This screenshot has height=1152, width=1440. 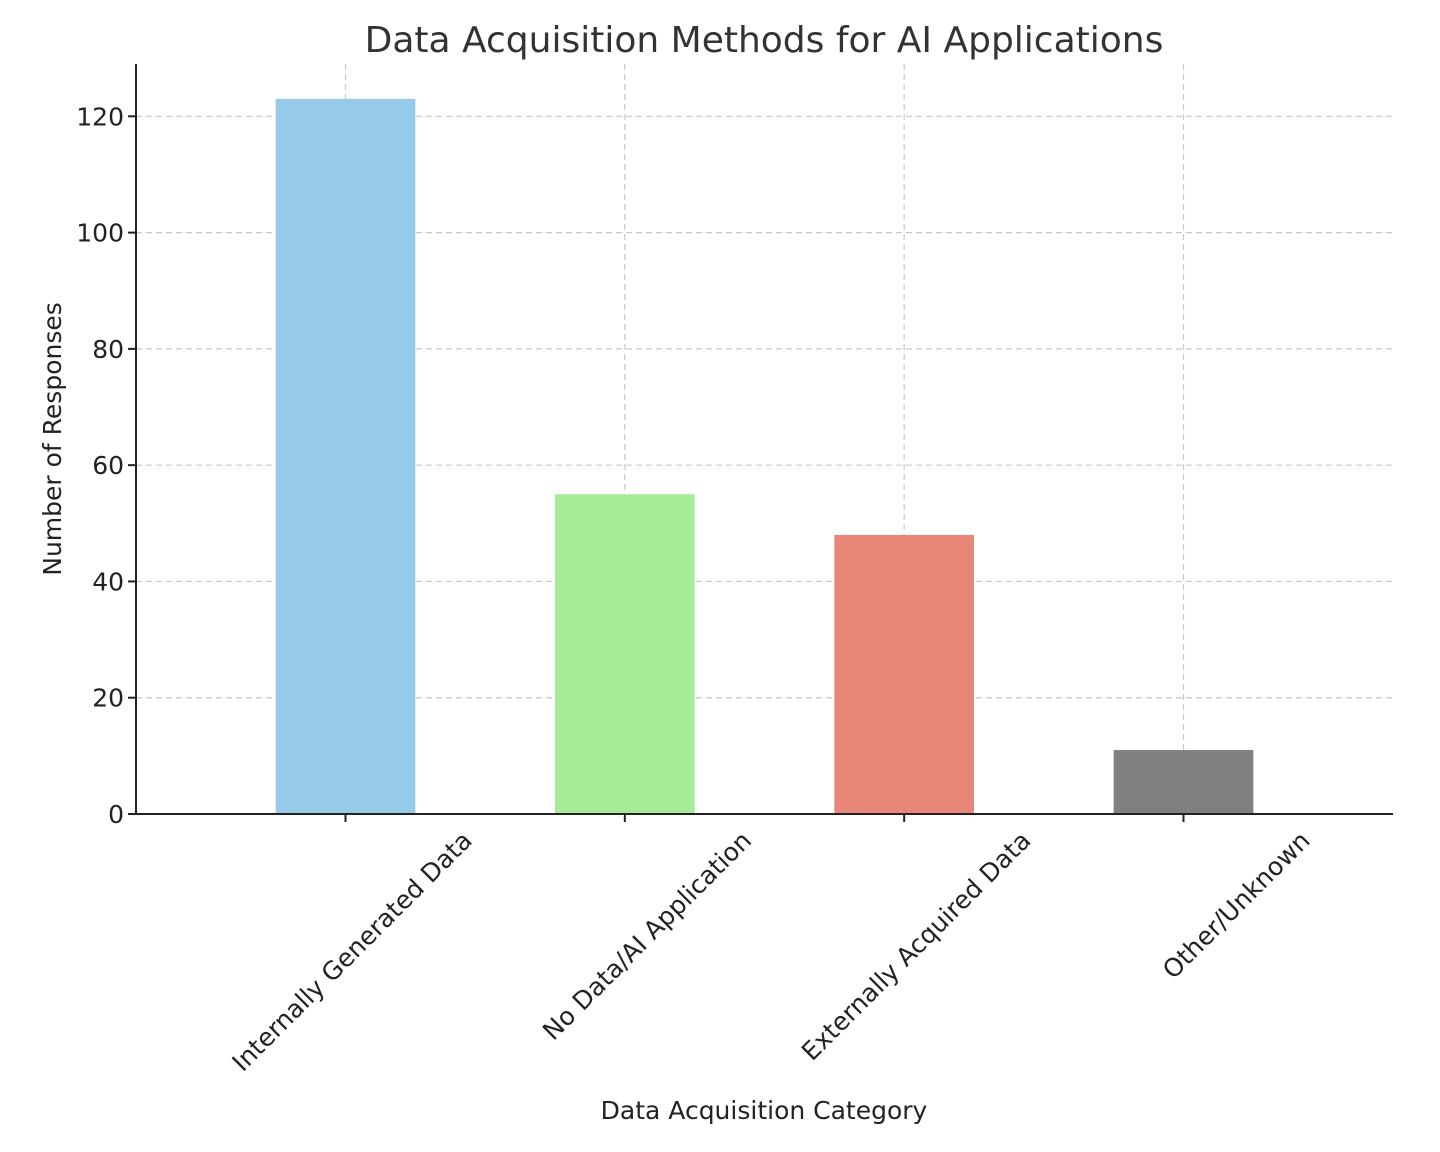 I want to click on y-tick-label: 0, so click(x=116, y=814).